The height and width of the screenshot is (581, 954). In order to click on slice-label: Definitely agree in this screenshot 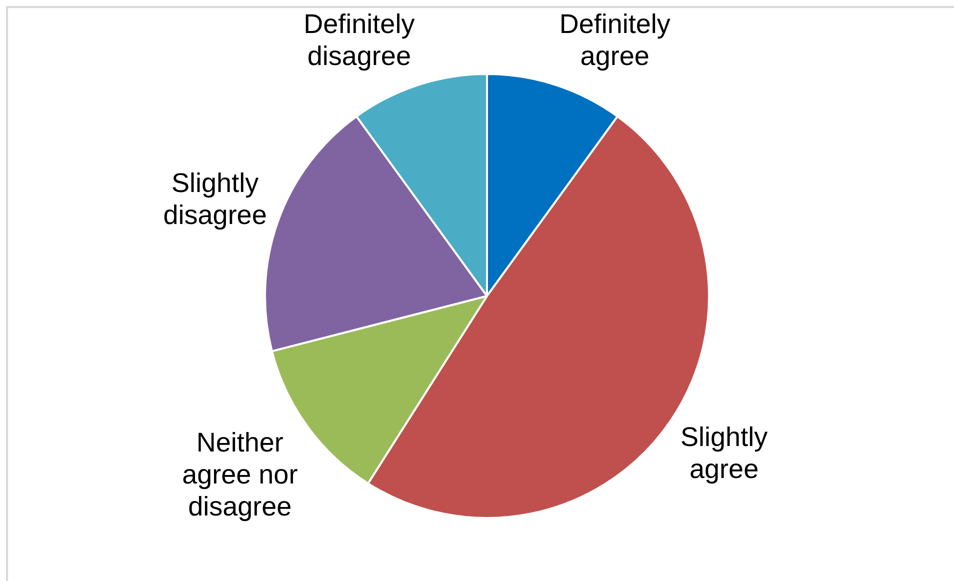, I will do `click(615, 39)`.